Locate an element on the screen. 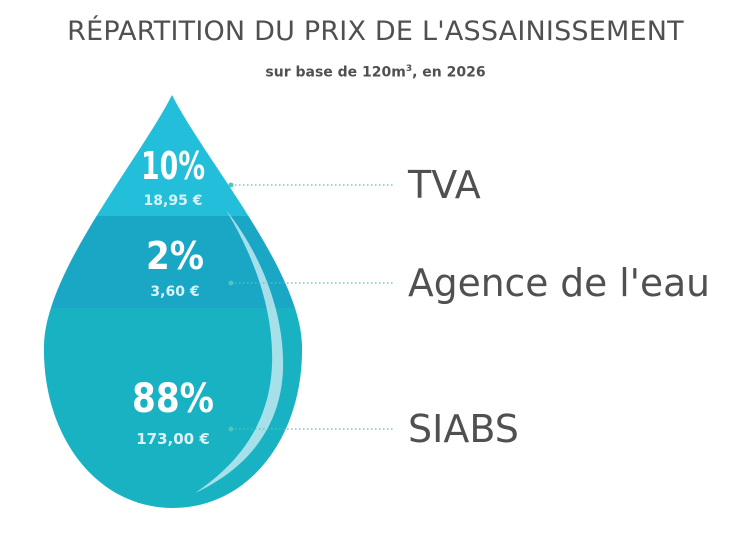 This screenshot has height=533, width=751. subtitle-prefix: sur base de 120m is located at coordinates (335, 72).